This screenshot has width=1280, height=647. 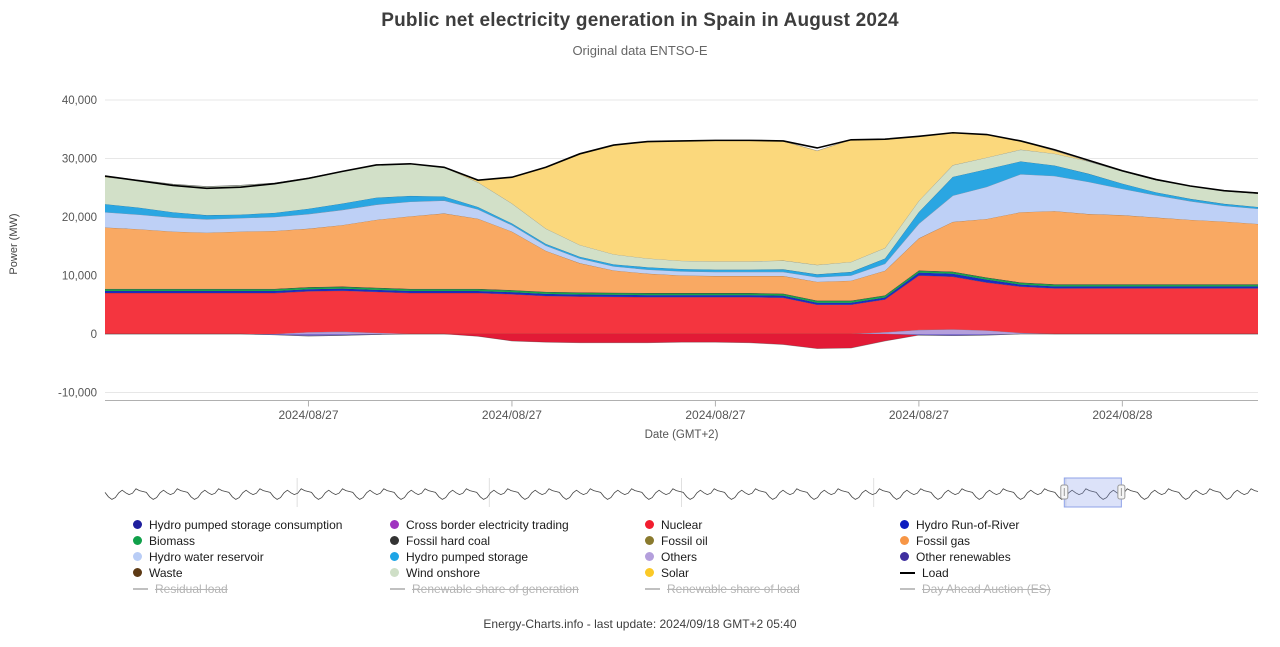 I want to click on legend-label: Waste, so click(x=166, y=572).